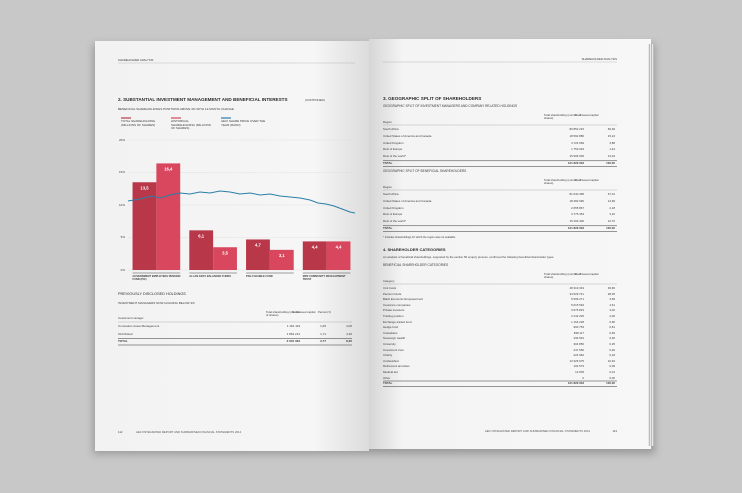 The height and width of the screenshot is (493, 742). I want to click on y-tick-label: 5%, so click(122, 237).